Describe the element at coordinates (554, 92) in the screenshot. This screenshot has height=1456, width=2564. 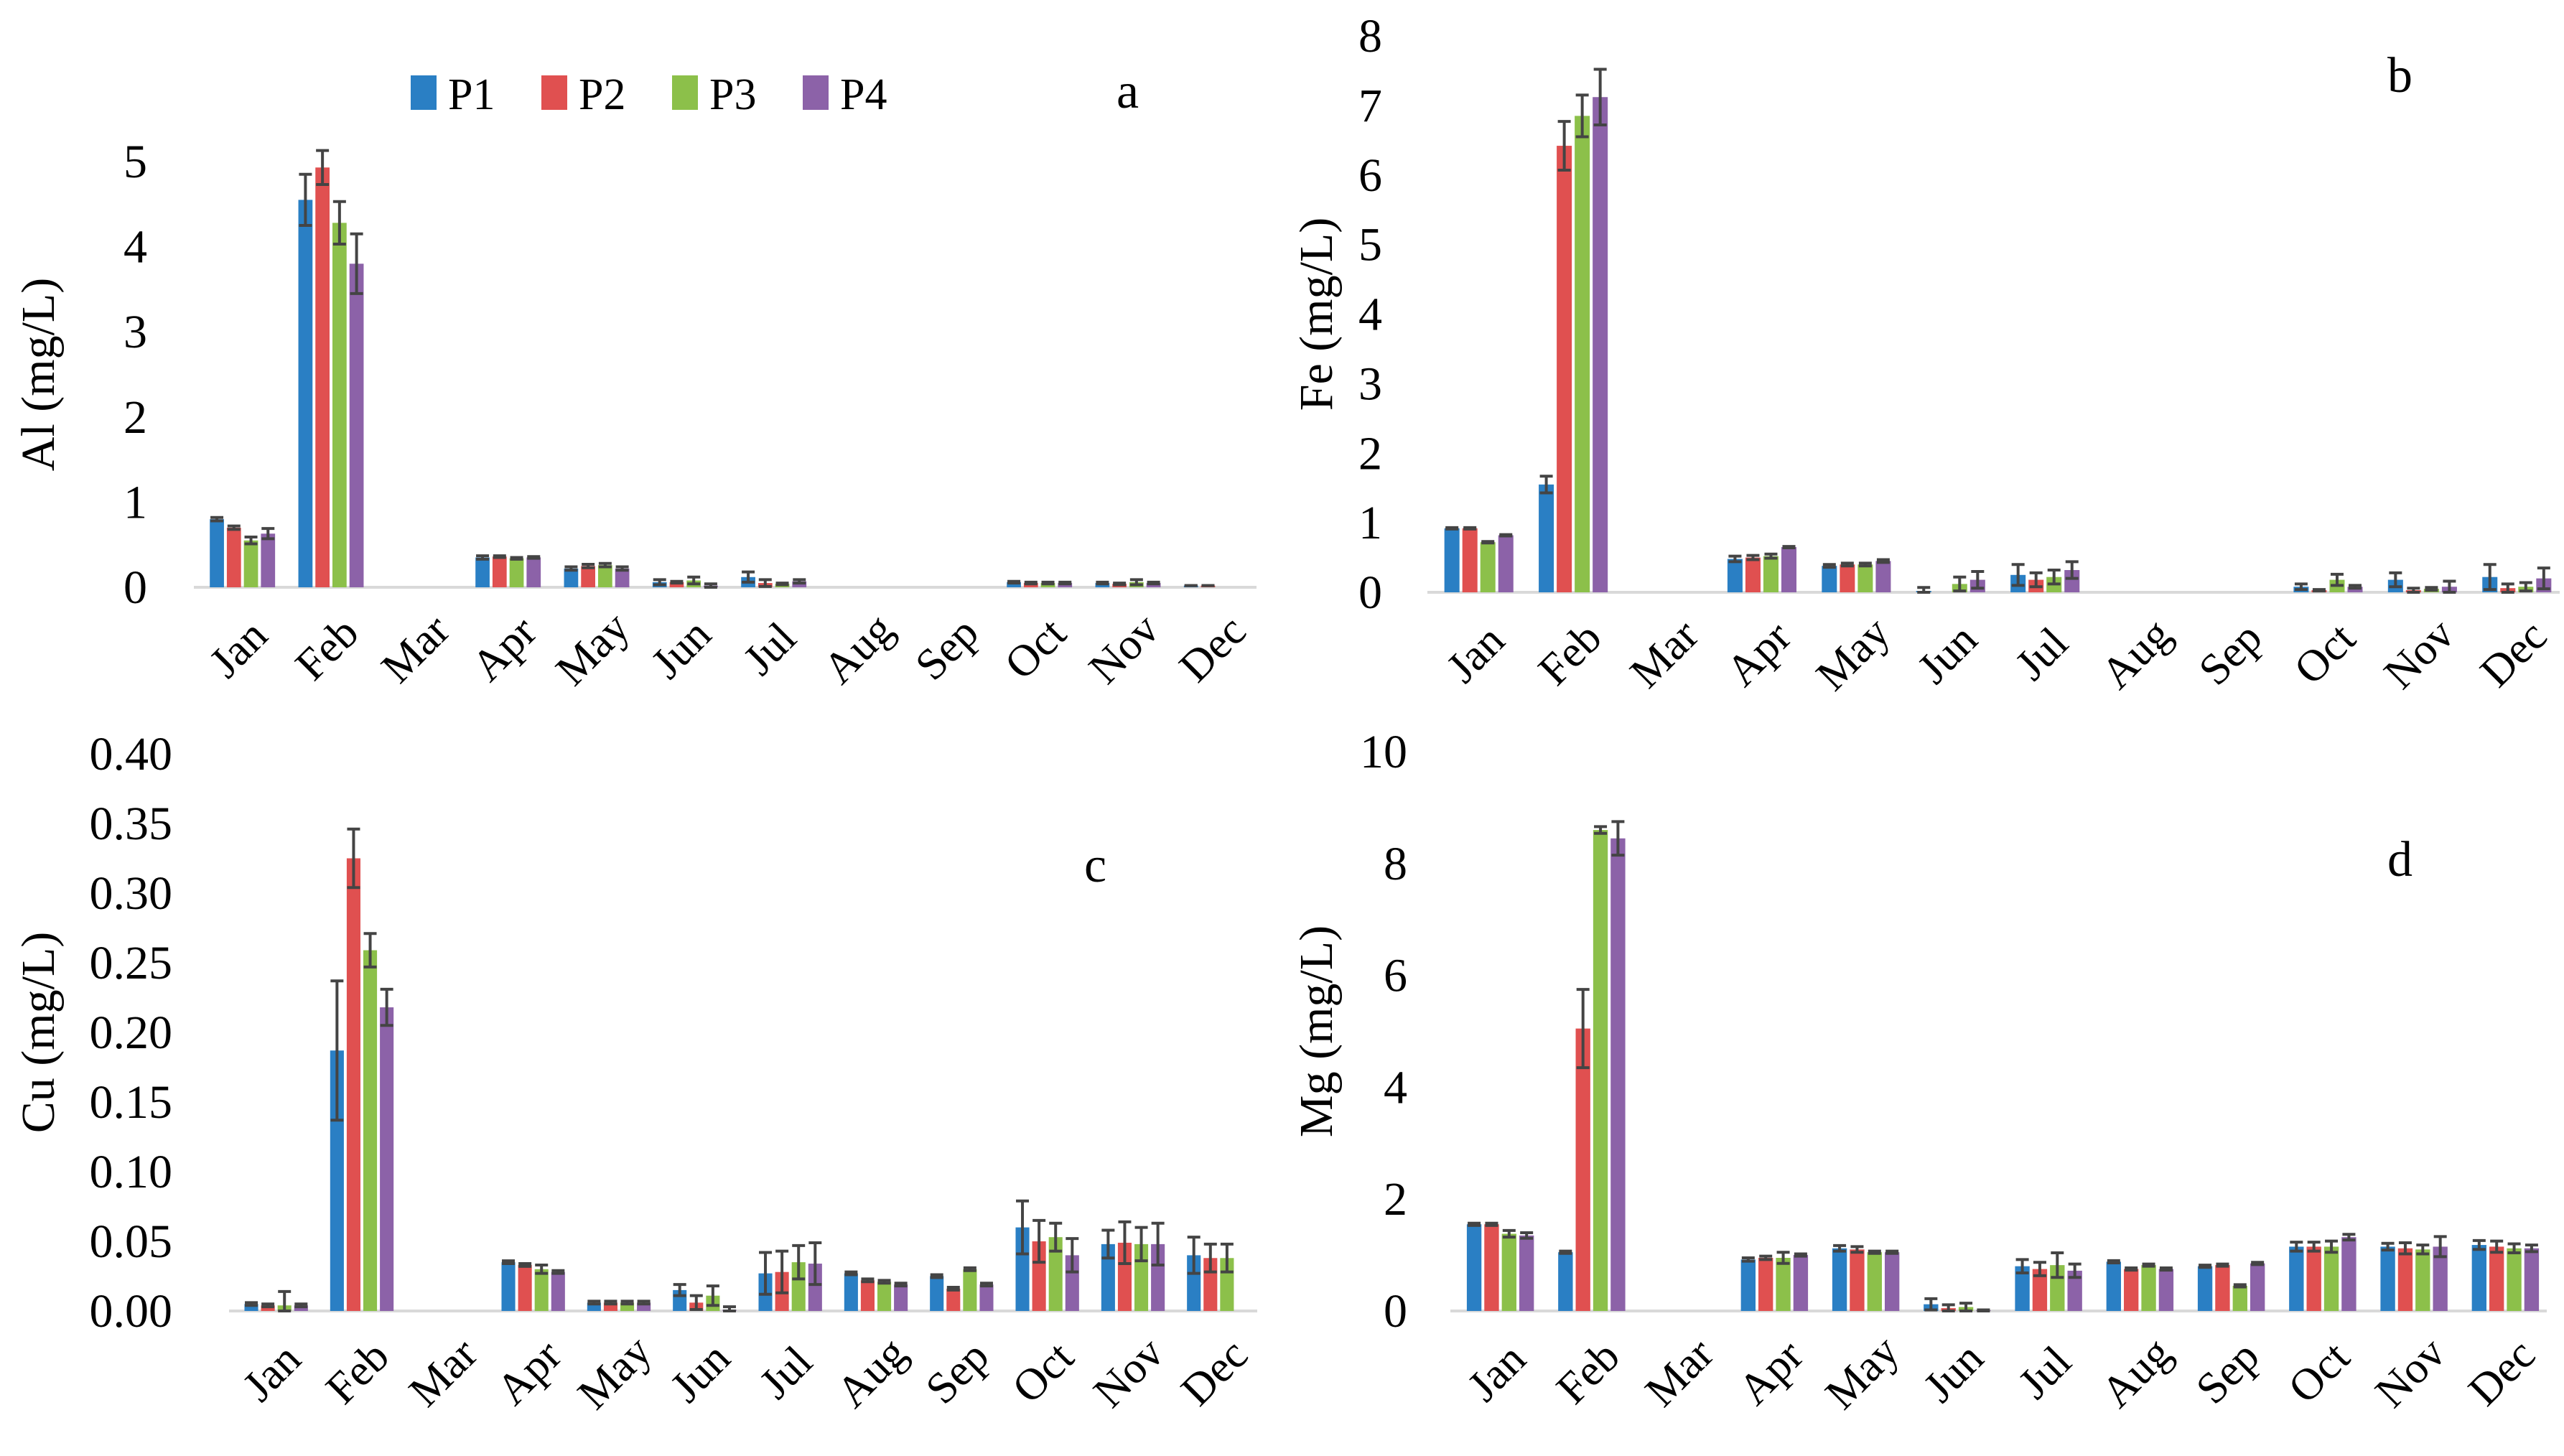
I see `legend-swatch-P2` at that location.